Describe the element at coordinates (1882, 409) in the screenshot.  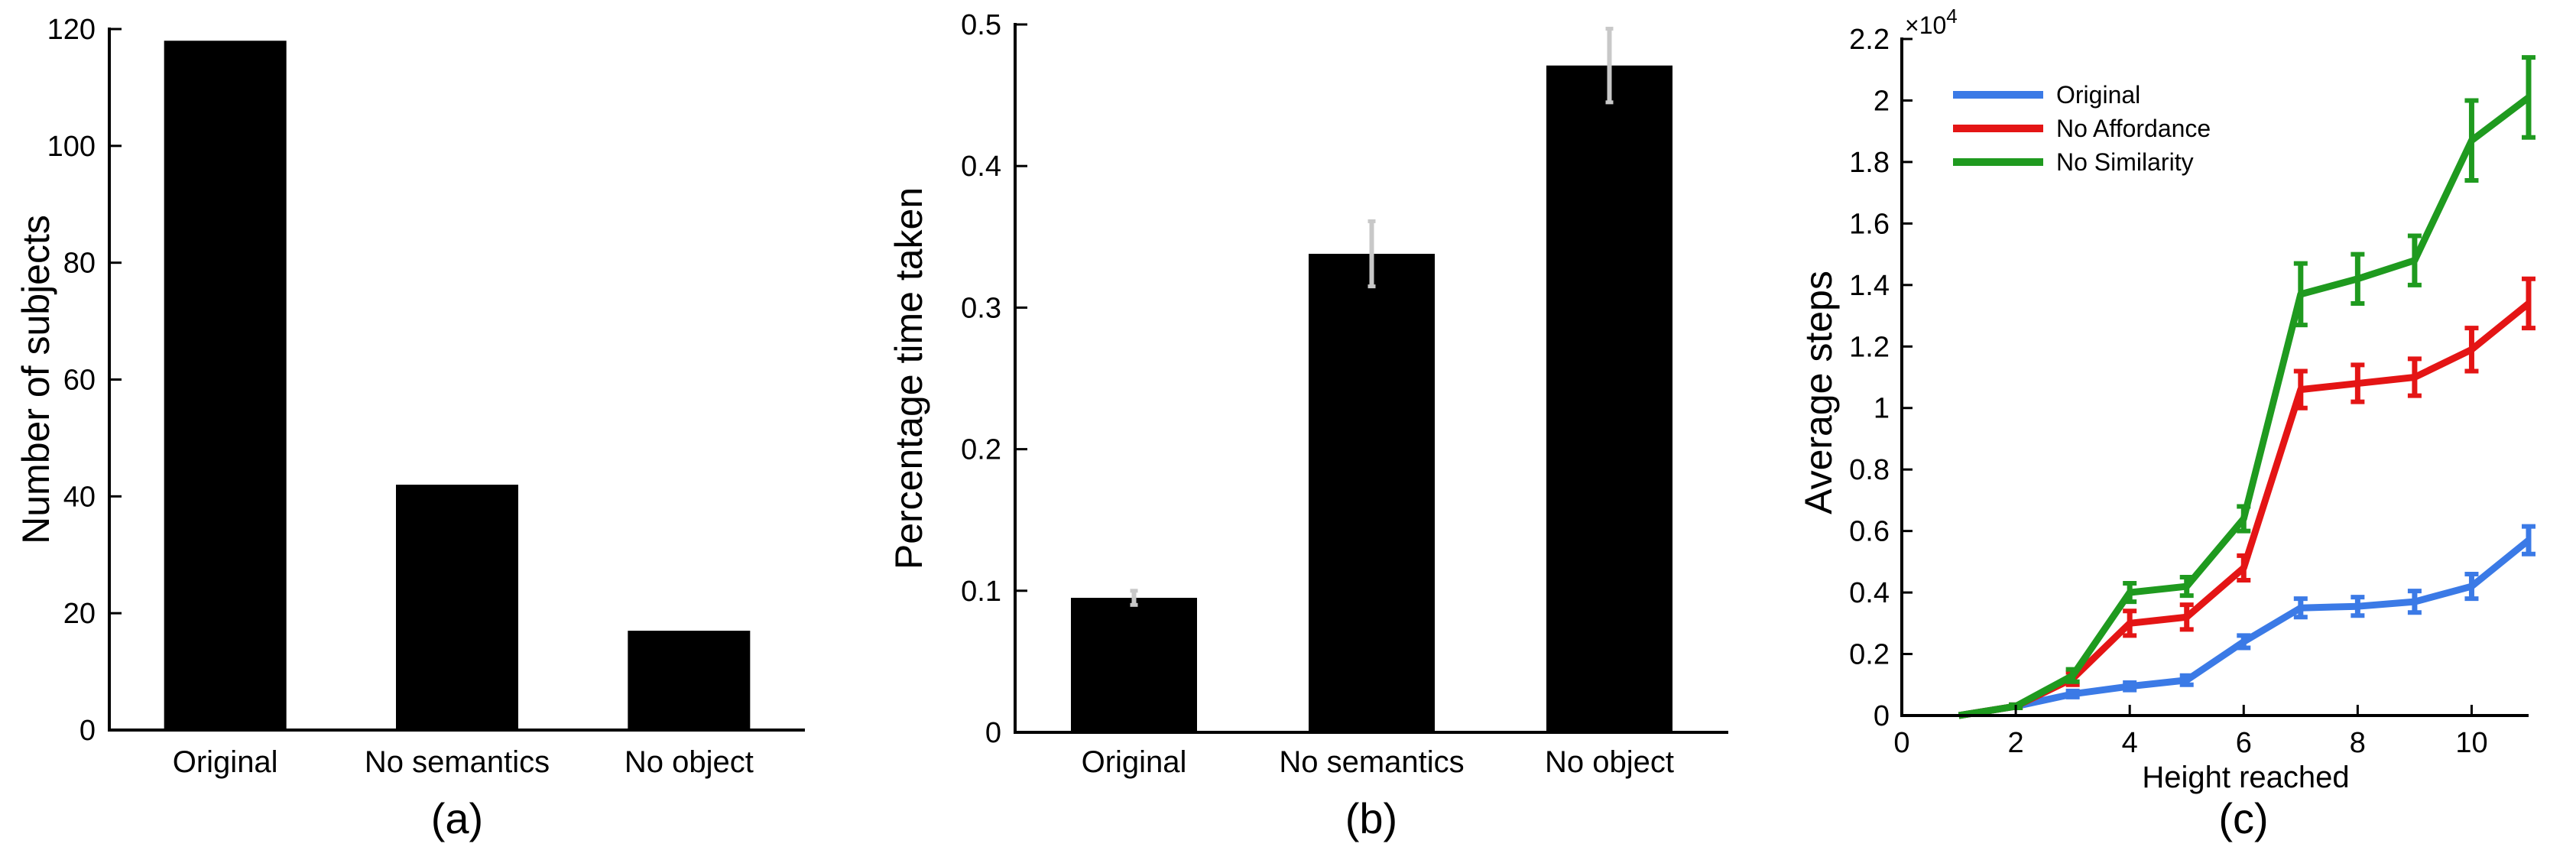
I see `y-tick-label: 1` at that location.